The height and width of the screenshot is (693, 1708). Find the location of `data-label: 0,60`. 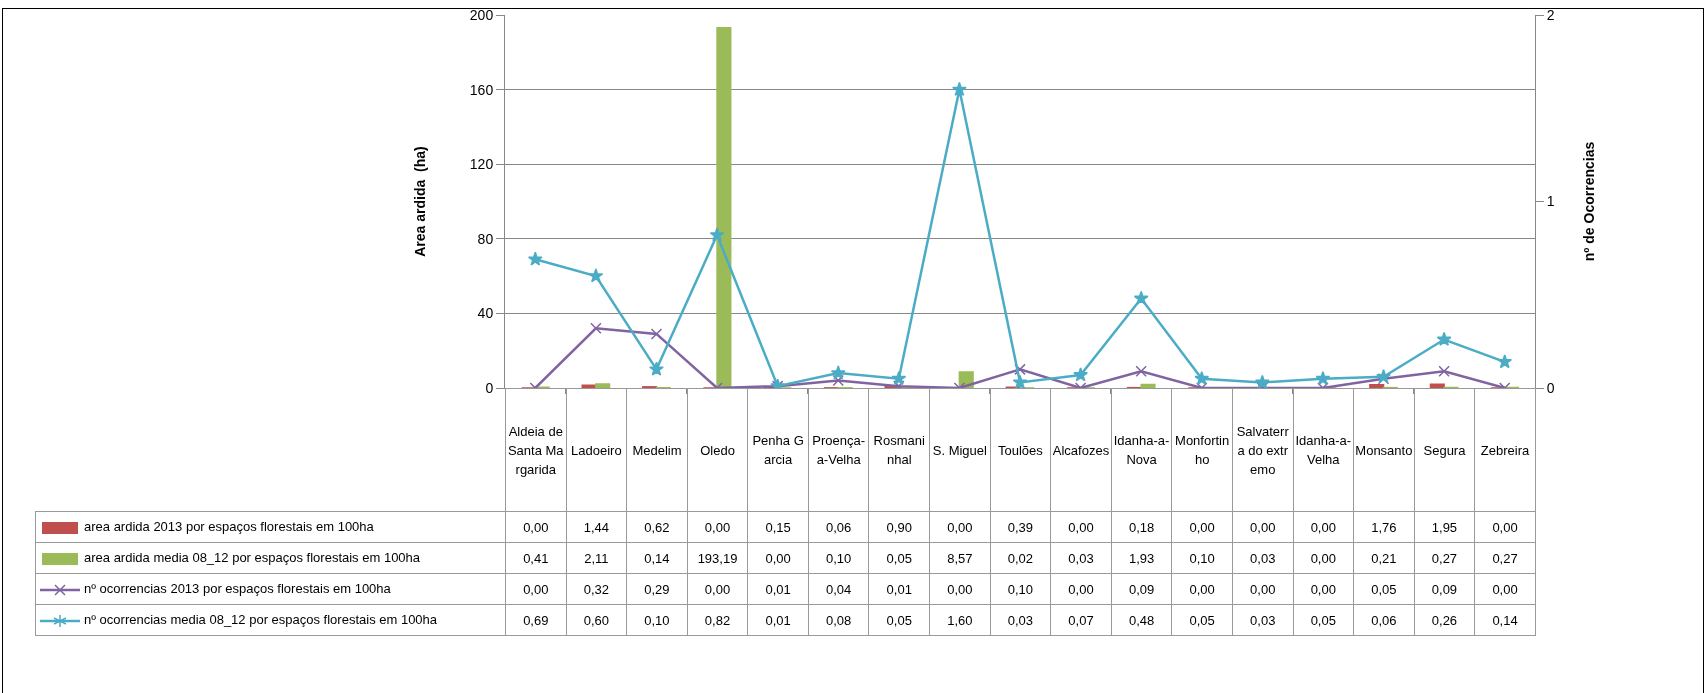

data-label: 0,60 is located at coordinates (596, 620).